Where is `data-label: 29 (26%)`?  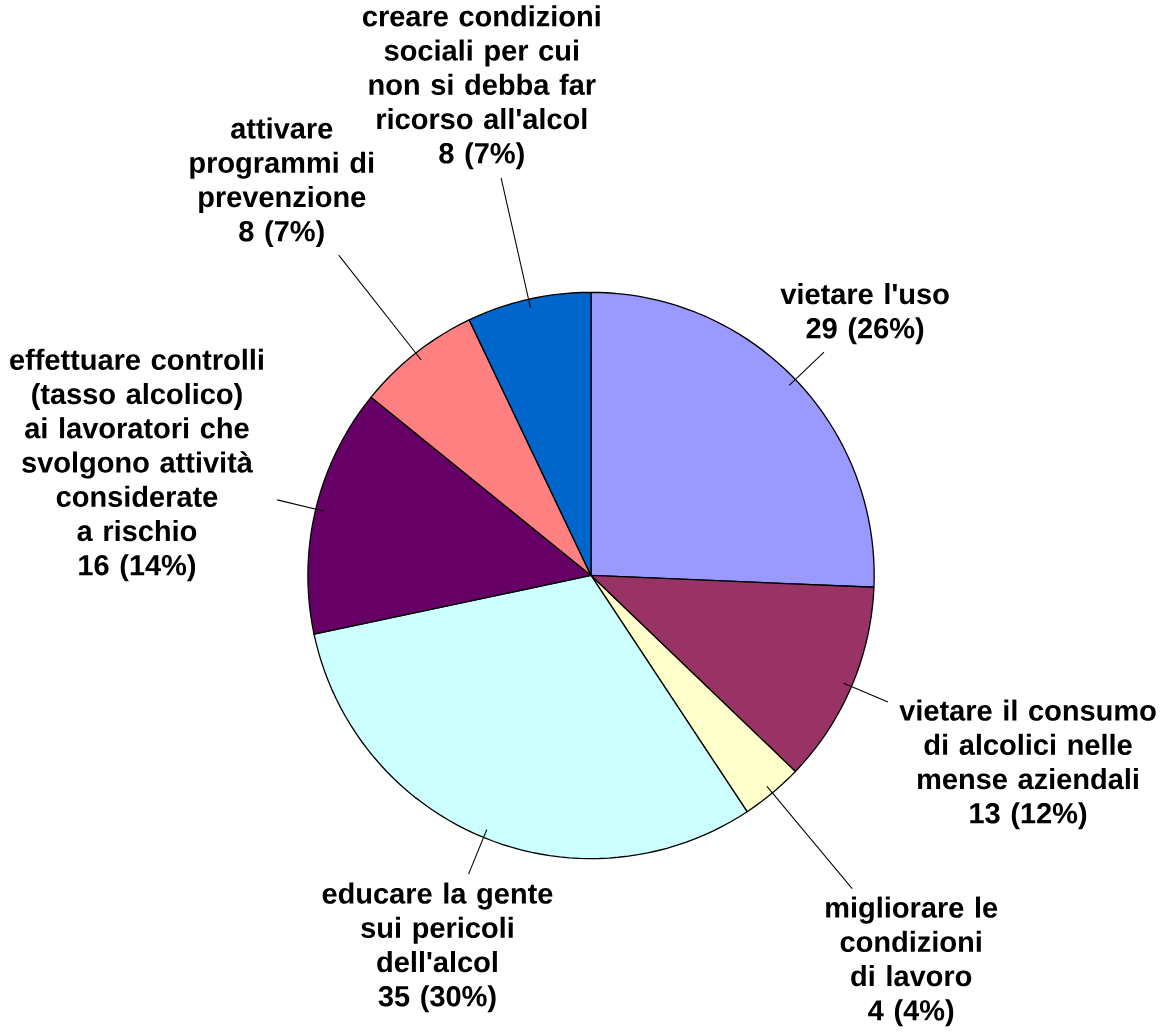 data-label: 29 (26%) is located at coordinates (865, 331).